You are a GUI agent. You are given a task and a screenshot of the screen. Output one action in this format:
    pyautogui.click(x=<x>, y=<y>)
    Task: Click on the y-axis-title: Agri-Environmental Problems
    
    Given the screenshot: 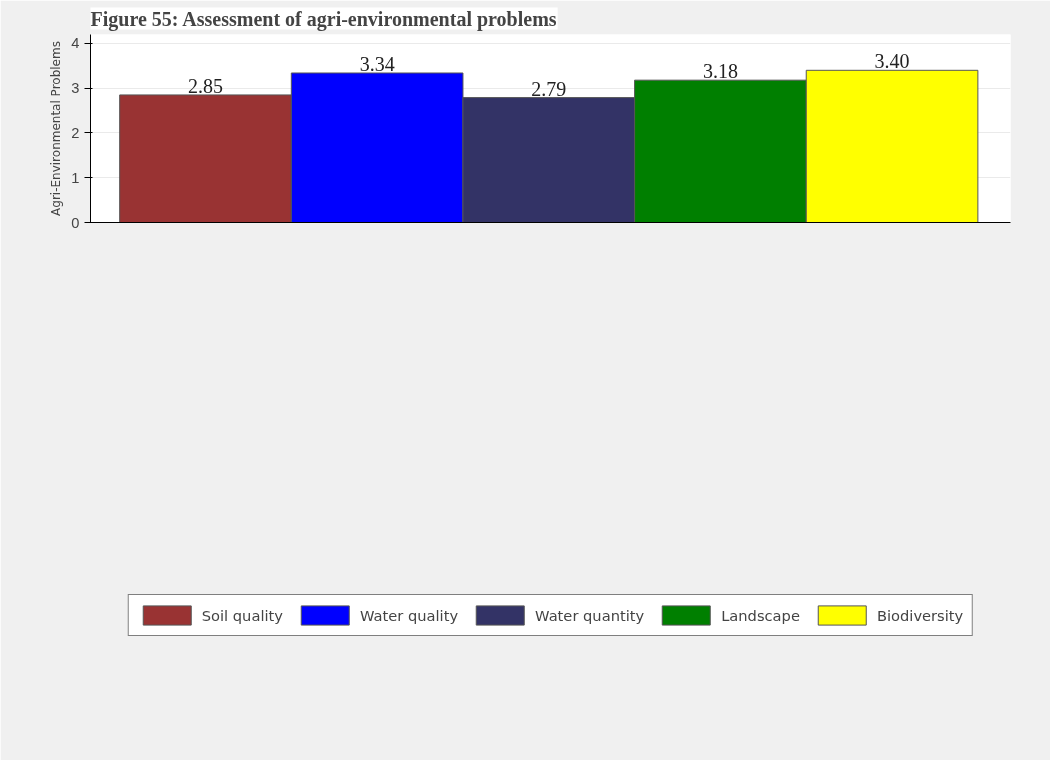 What is the action you would take?
    pyautogui.click(x=56, y=128)
    